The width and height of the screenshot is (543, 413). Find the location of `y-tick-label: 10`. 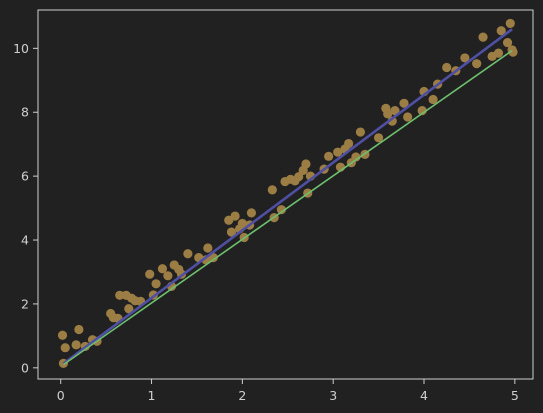

y-tick-label: 10 is located at coordinates (21, 48).